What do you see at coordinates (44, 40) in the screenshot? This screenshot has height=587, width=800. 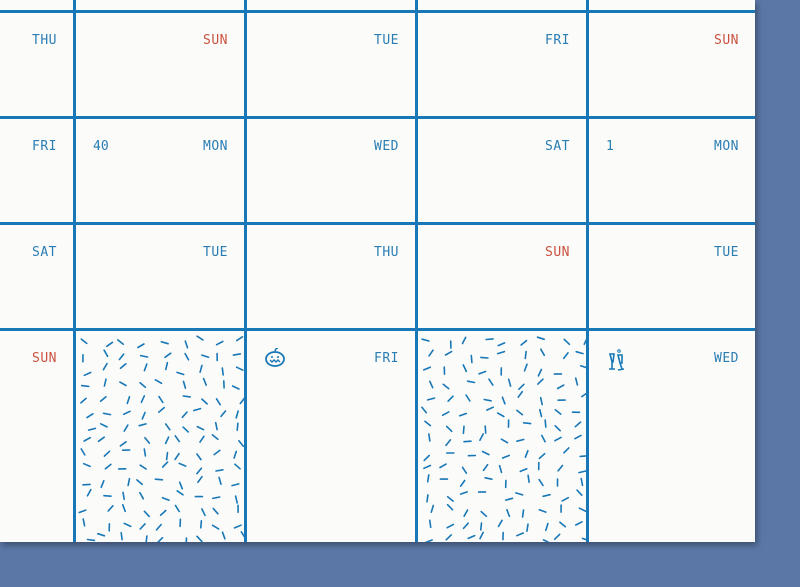 I see `weekday-label: THU` at bounding box center [44, 40].